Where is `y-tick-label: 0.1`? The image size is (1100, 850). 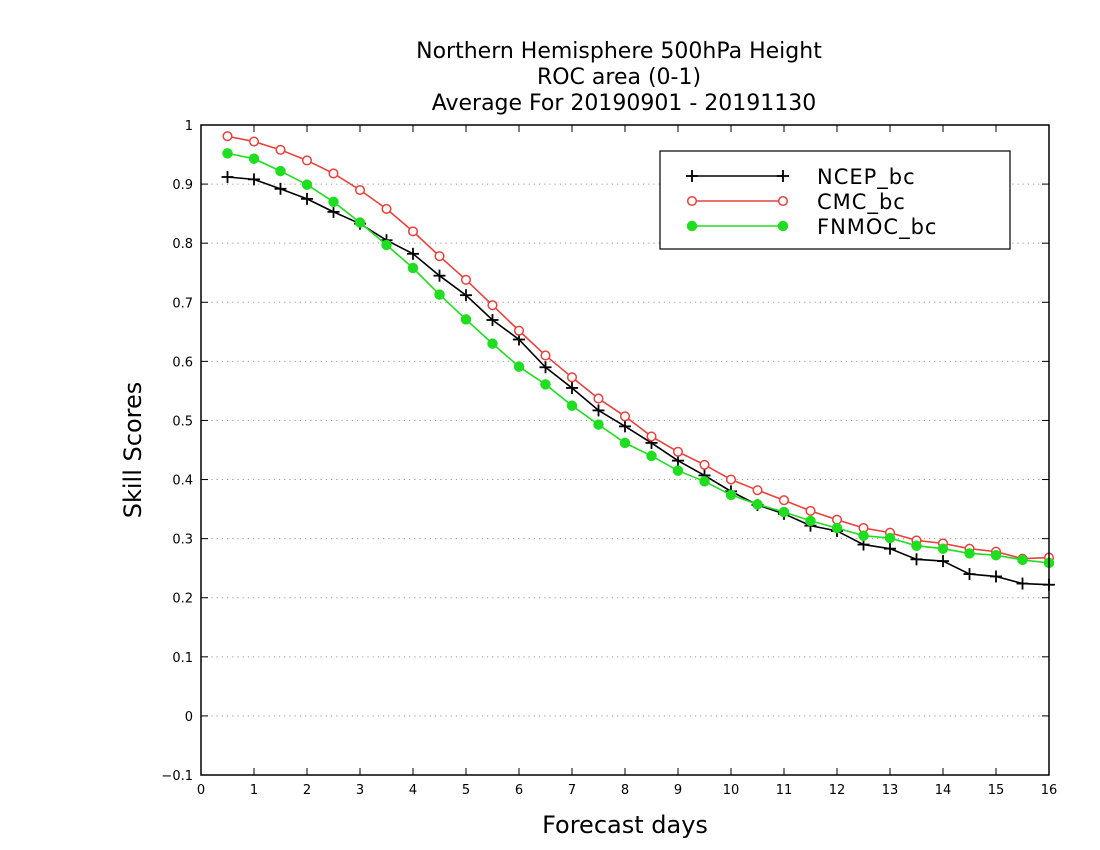
y-tick-label: 0.1 is located at coordinates (182, 658).